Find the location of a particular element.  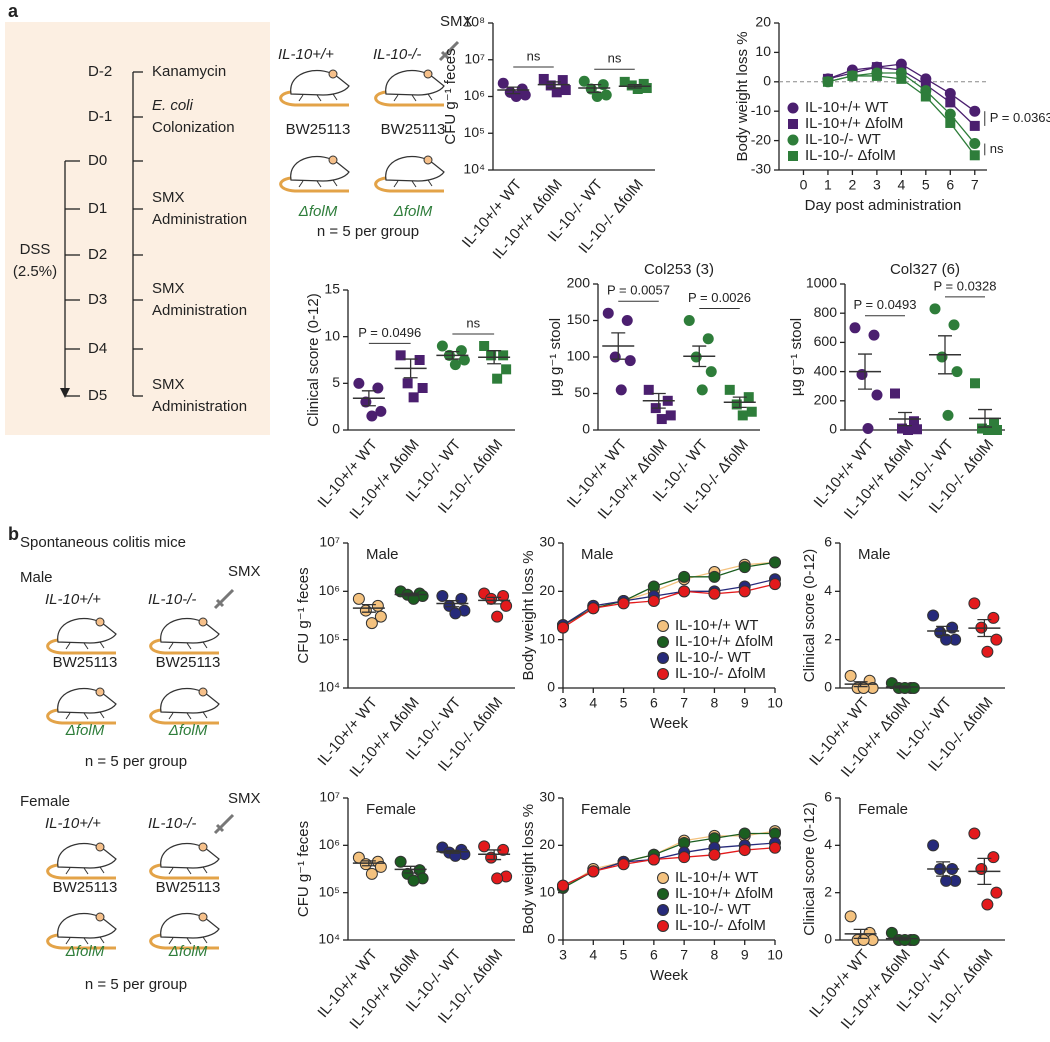

y-tick-label: 10⁶ is located at coordinates (329, 590).